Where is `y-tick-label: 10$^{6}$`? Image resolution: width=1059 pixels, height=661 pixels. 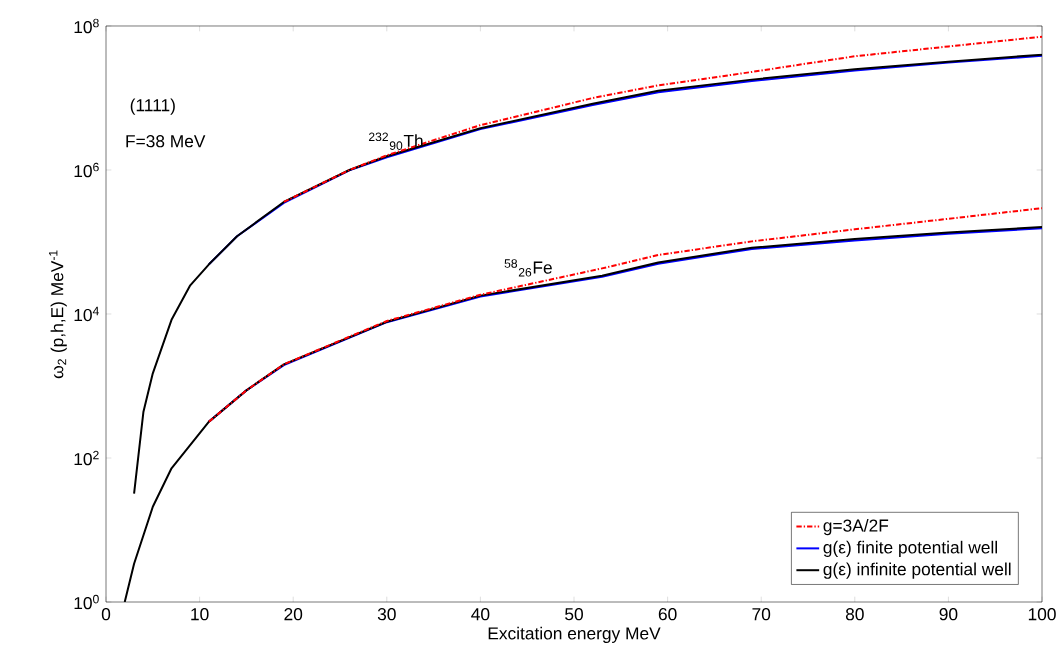 y-tick-label: 10$^{6}$ is located at coordinates (86, 170).